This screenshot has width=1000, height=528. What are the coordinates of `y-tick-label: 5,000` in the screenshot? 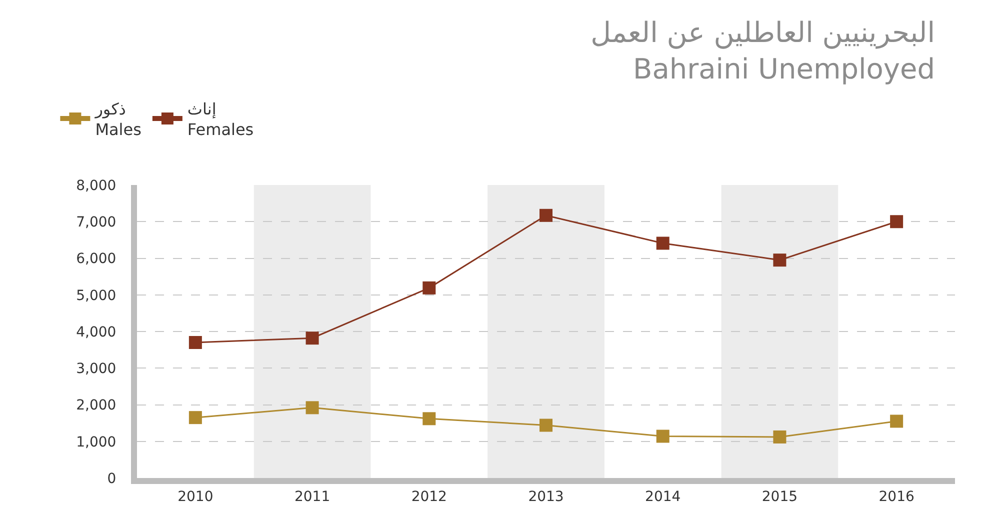 It's located at (96, 296).